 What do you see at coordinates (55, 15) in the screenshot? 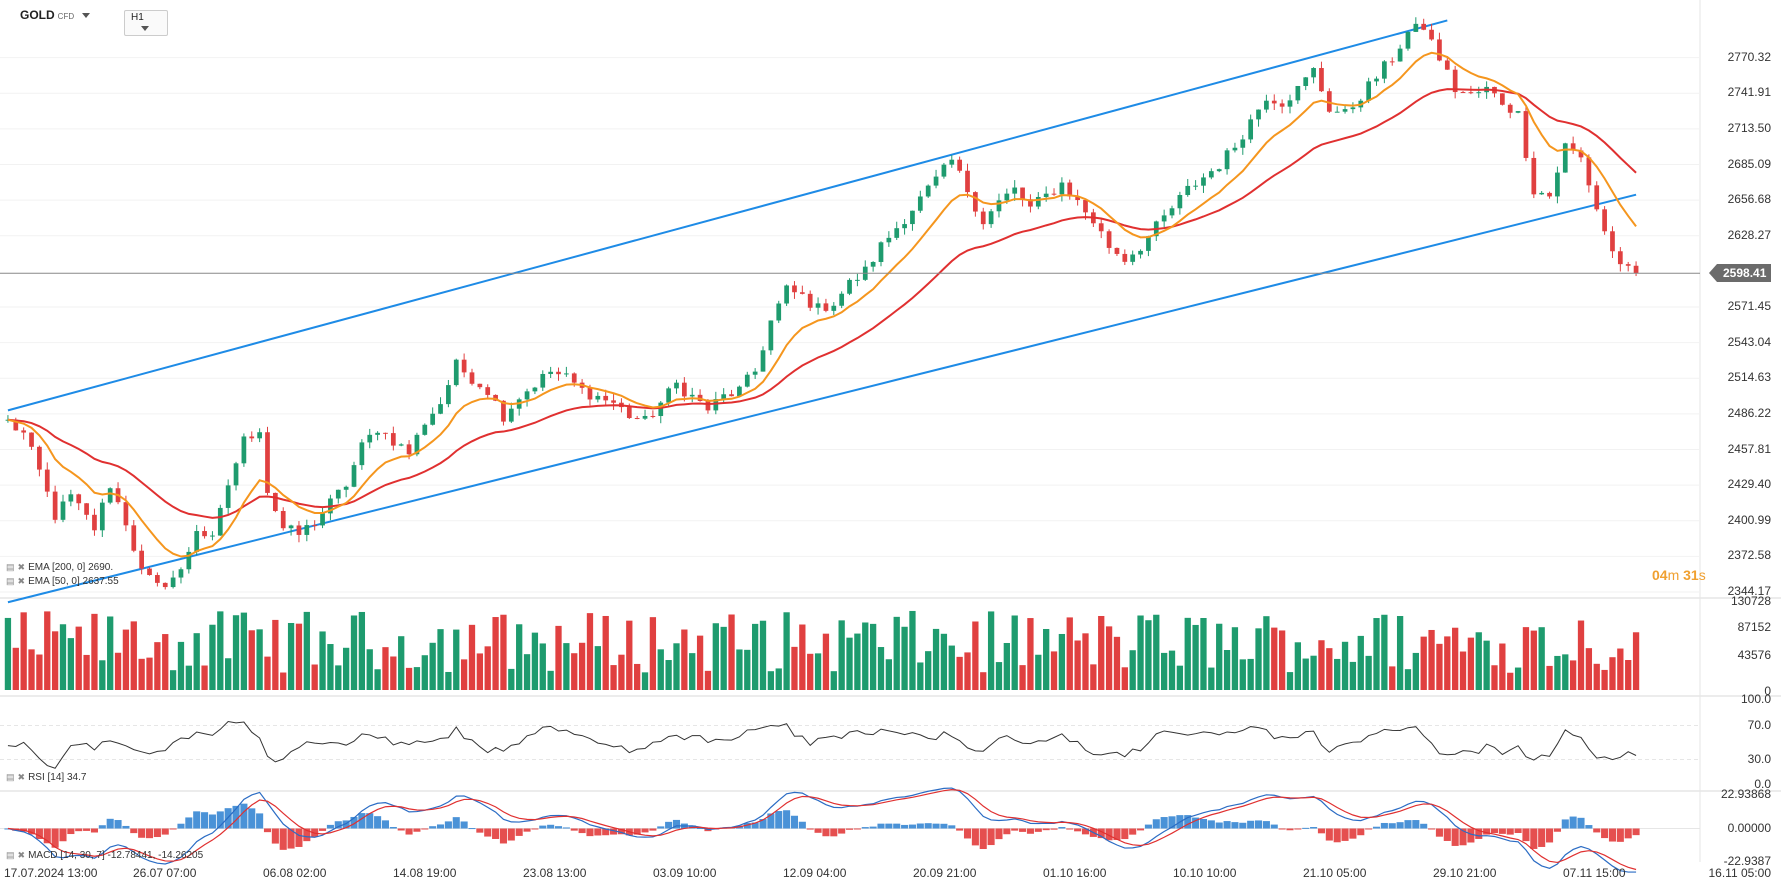
I see `symbol-selector: GOLD CFD` at bounding box center [55, 15].